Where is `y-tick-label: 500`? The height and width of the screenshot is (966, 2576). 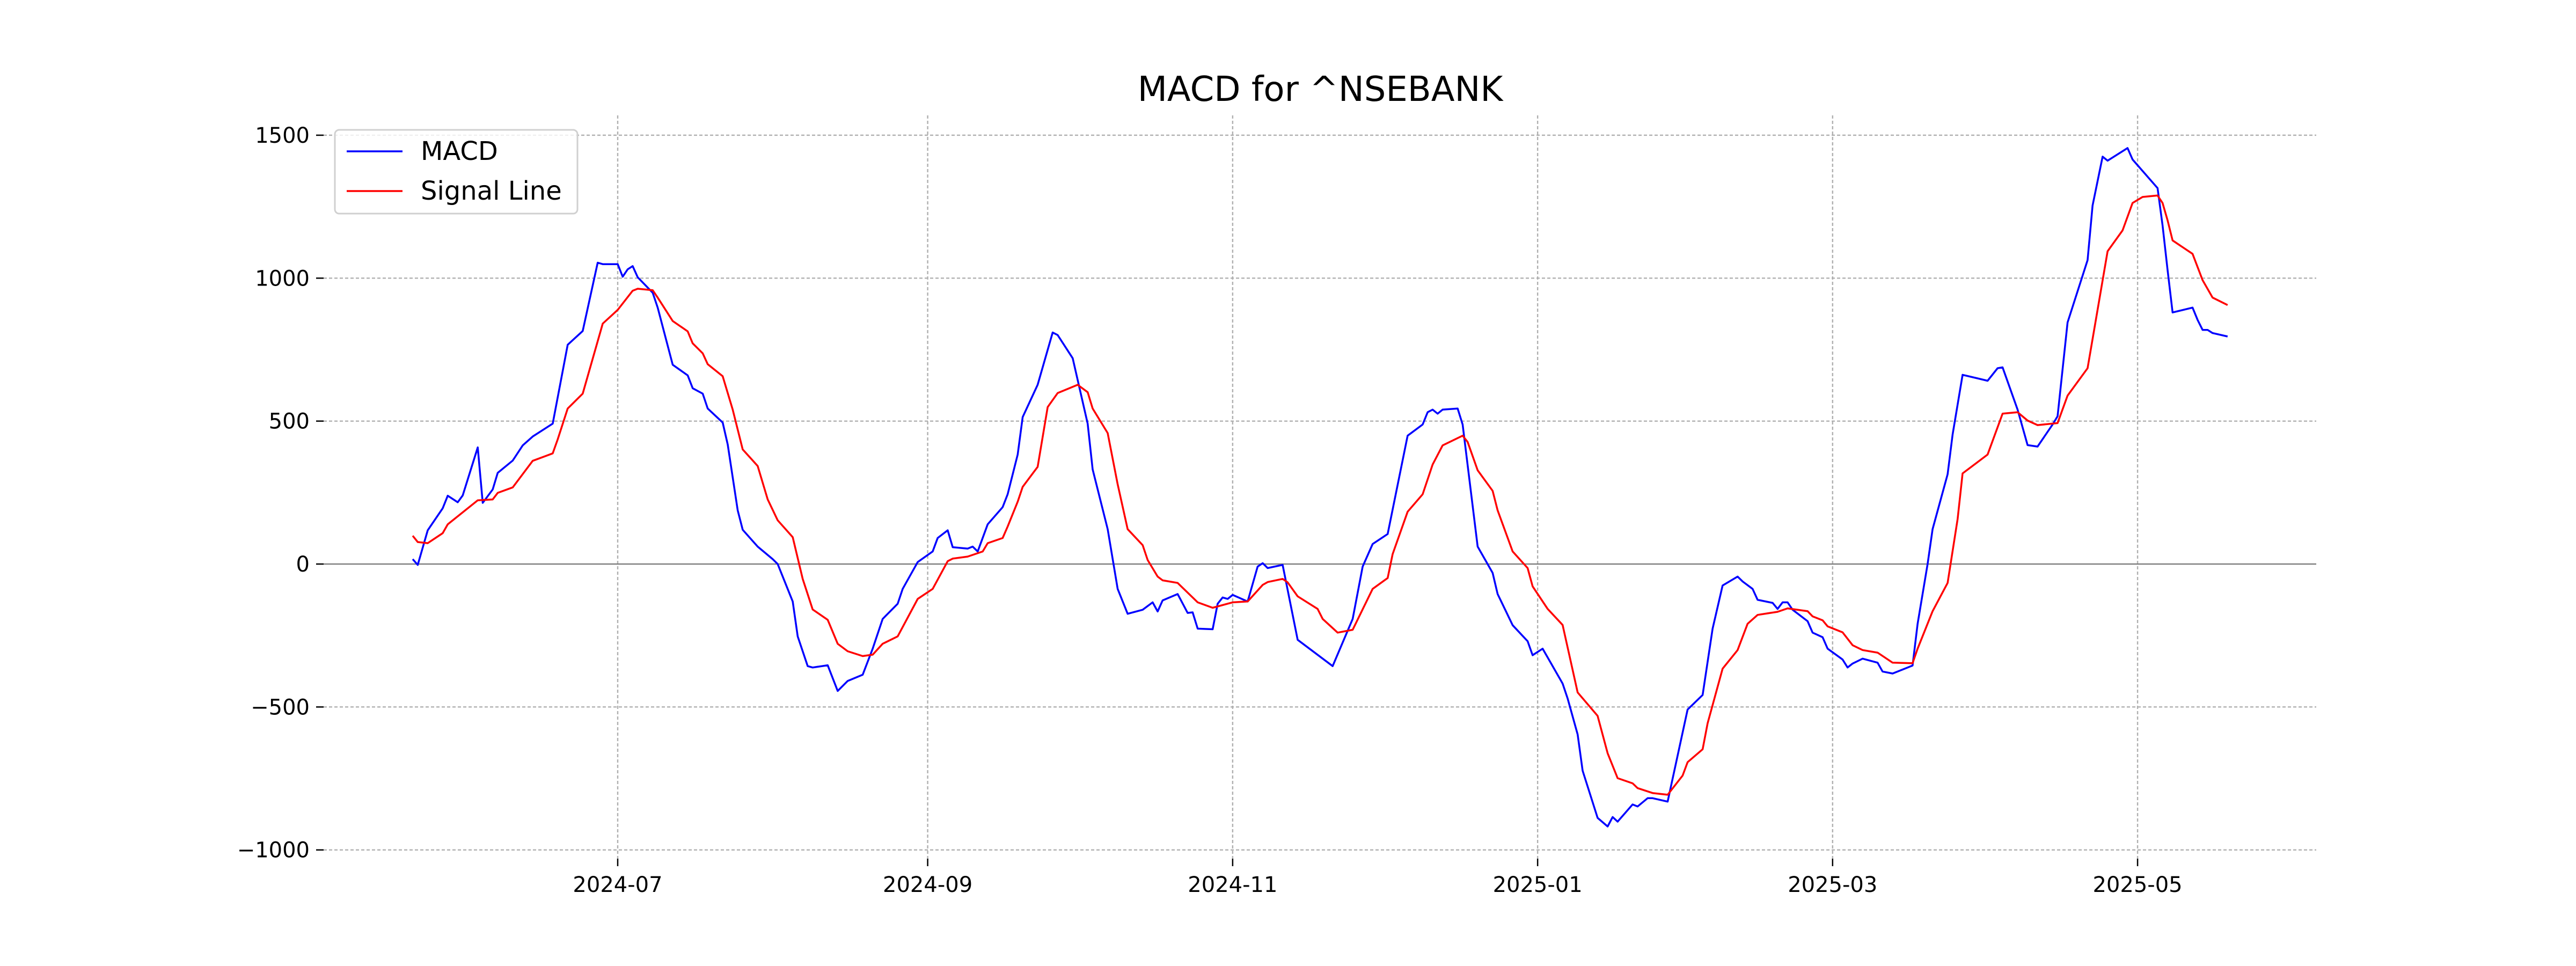 y-tick-label: 500 is located at coordinates (289, 421).